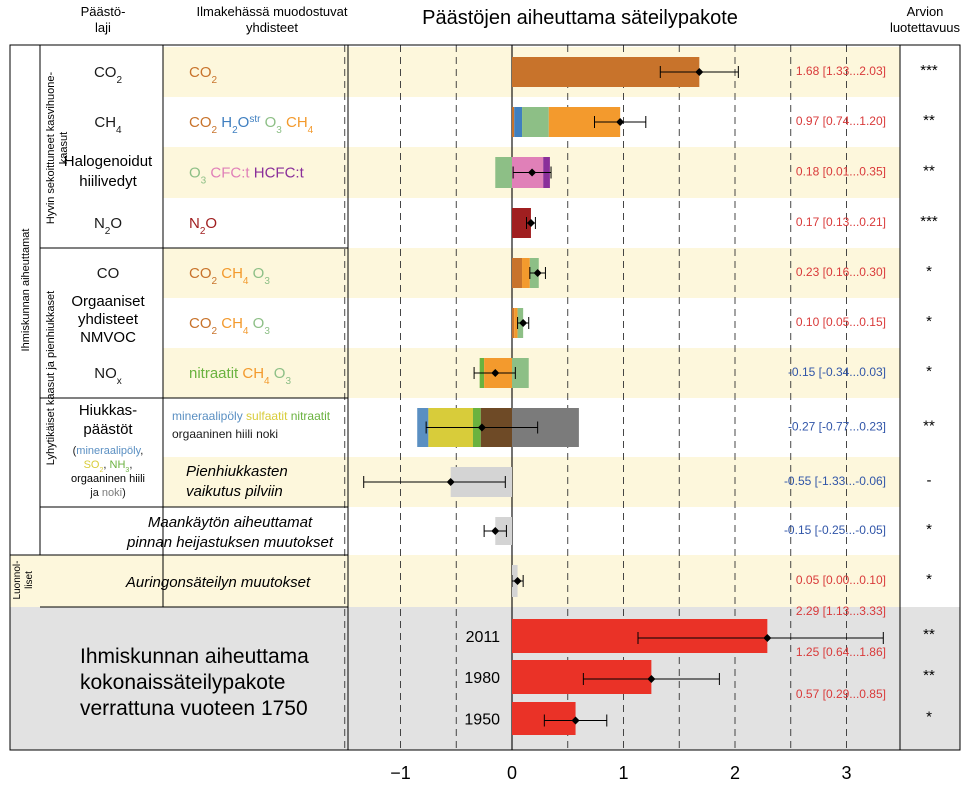  I want to click on formed-compounds-nmvoc: CO2 CH4 O3, so click(229, 326).